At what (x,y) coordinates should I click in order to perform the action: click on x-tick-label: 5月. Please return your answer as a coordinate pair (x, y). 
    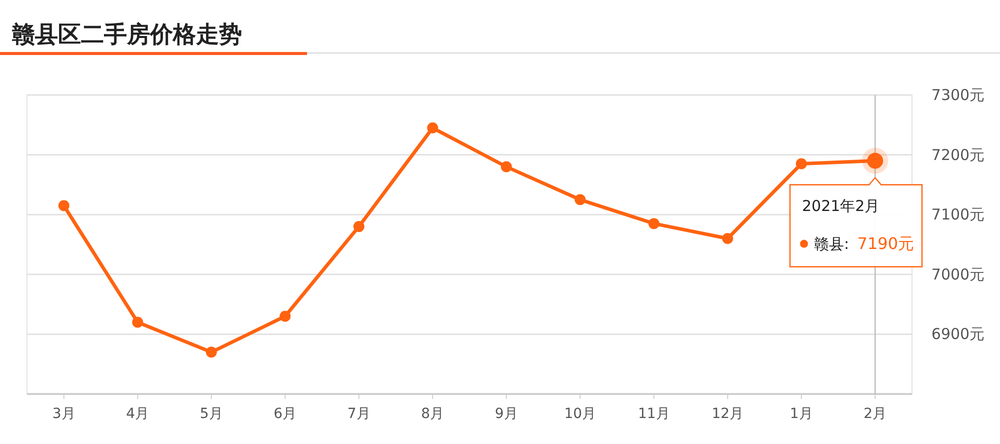
    Looking at the image, I should click on (211, 414).